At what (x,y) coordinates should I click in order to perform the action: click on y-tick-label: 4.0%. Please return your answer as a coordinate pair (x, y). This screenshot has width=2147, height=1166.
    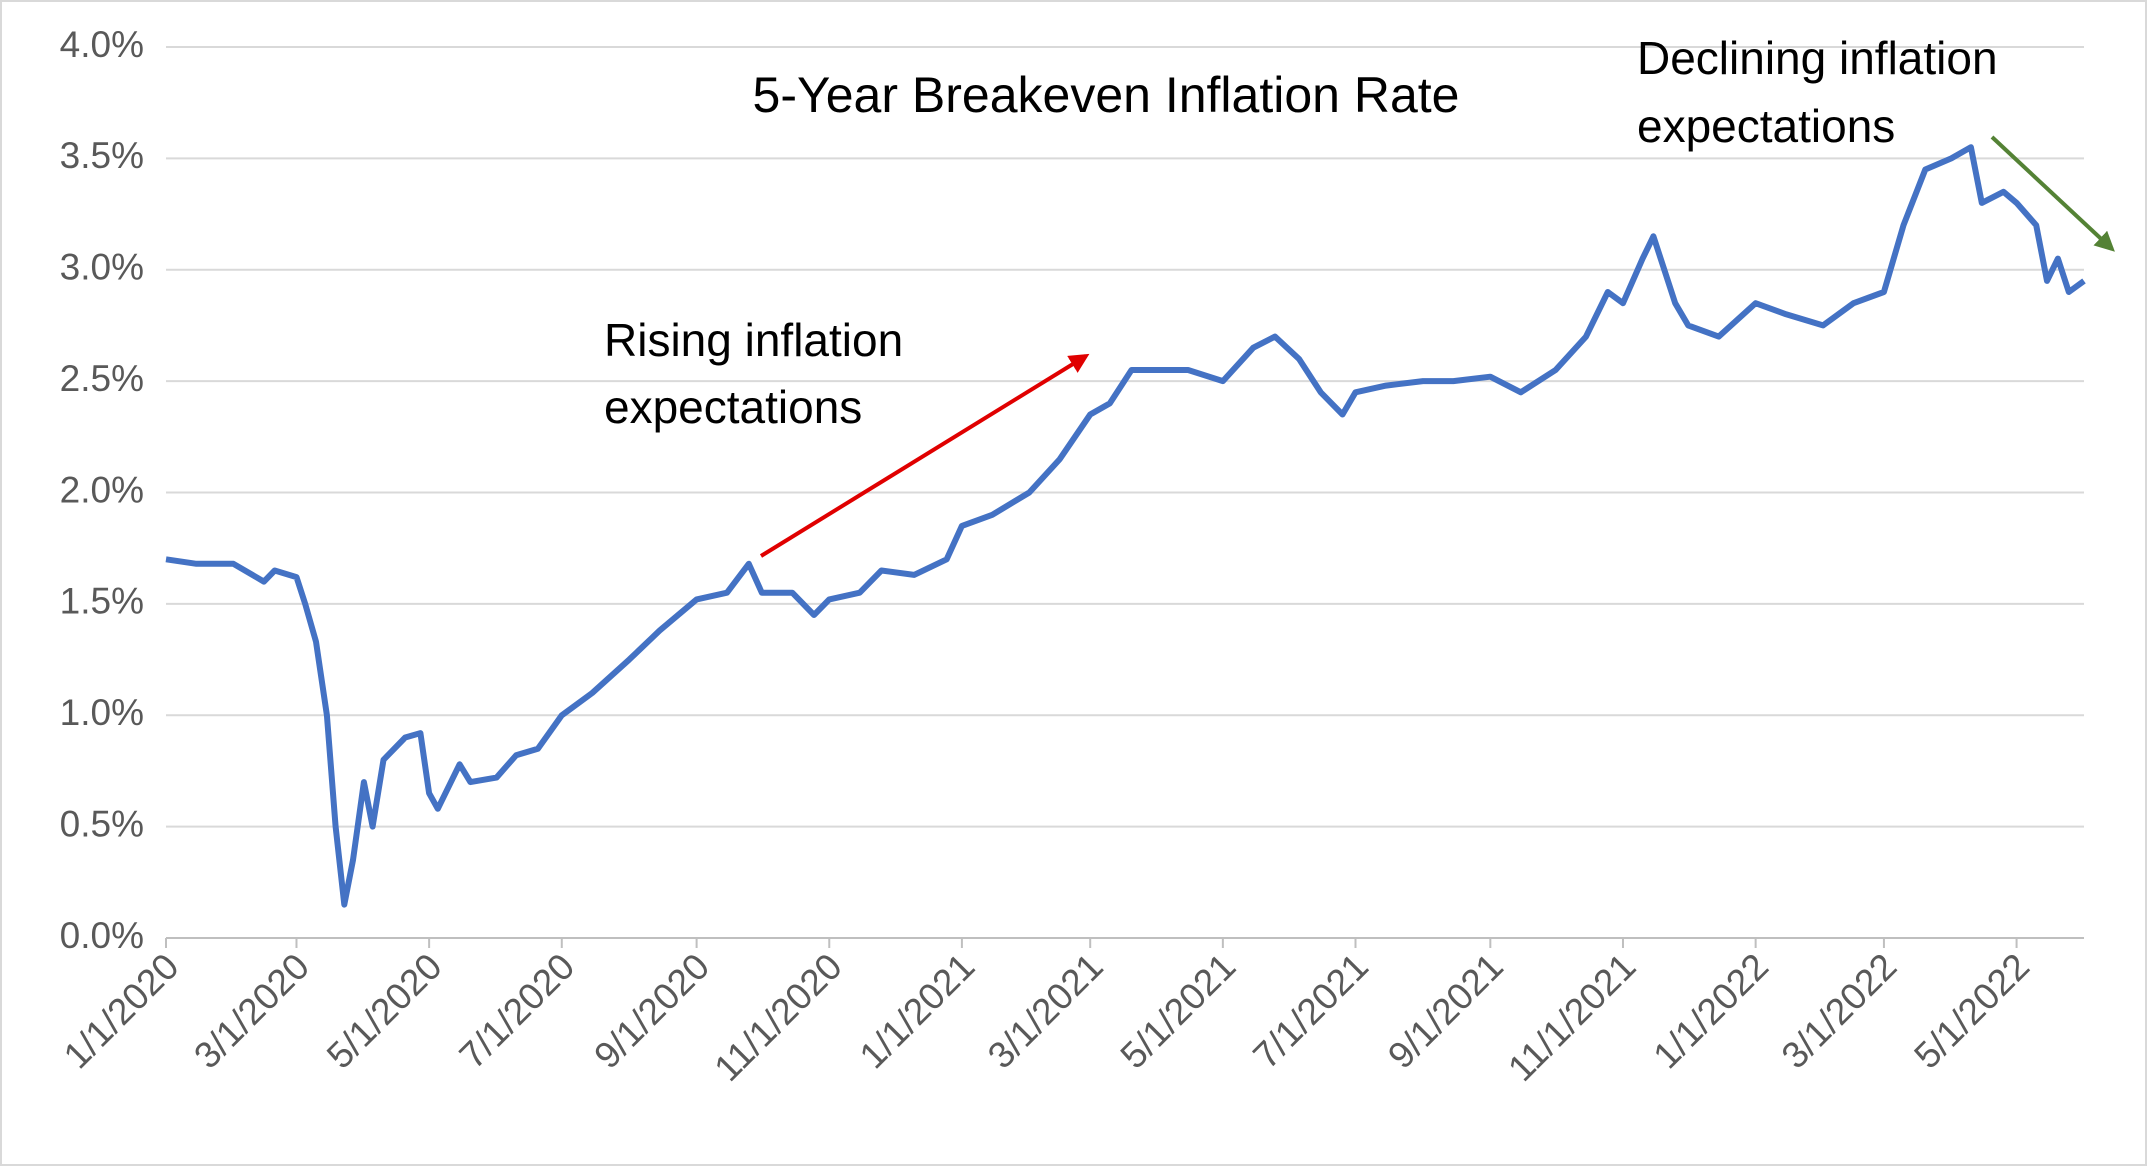
    Looking at the image, I should click on (102, 44).